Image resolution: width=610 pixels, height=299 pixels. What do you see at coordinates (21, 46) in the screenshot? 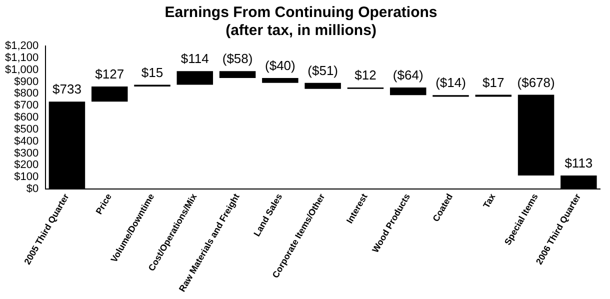
I see `y-tick-label: $1,200` at bounding box center [21, 46].